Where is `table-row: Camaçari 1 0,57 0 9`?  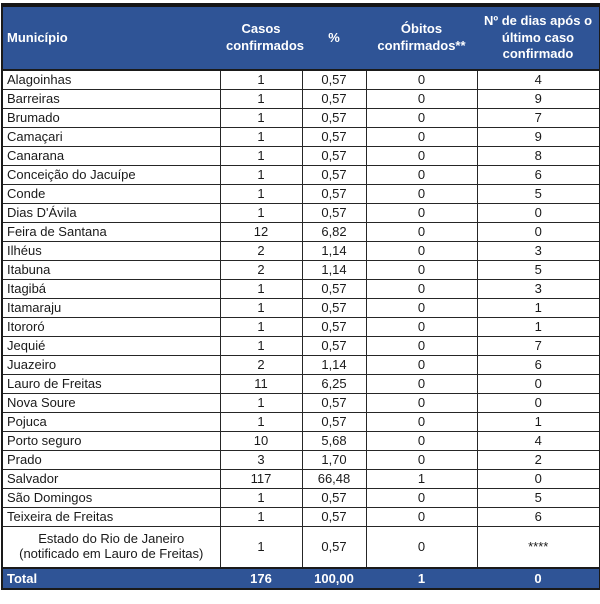 table-row: Camaçari 1 0,57 0 9 is located at coordinates (300, 137).